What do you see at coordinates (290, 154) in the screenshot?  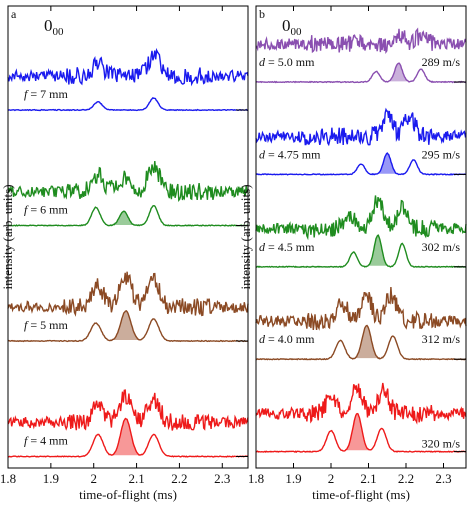 I see `group-label: d = 4.75 mm` at bounding box center [290, 154].